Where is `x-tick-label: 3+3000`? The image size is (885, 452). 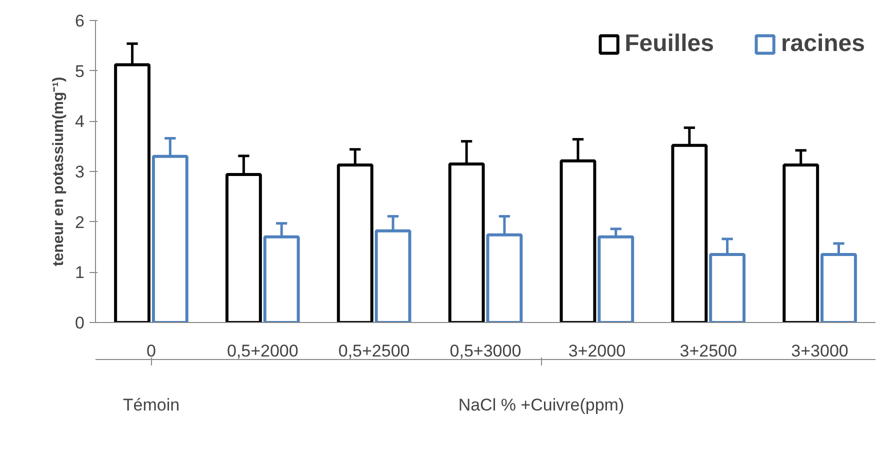
x-tick-label: 3+3000 is located at coordinates (819, 351).